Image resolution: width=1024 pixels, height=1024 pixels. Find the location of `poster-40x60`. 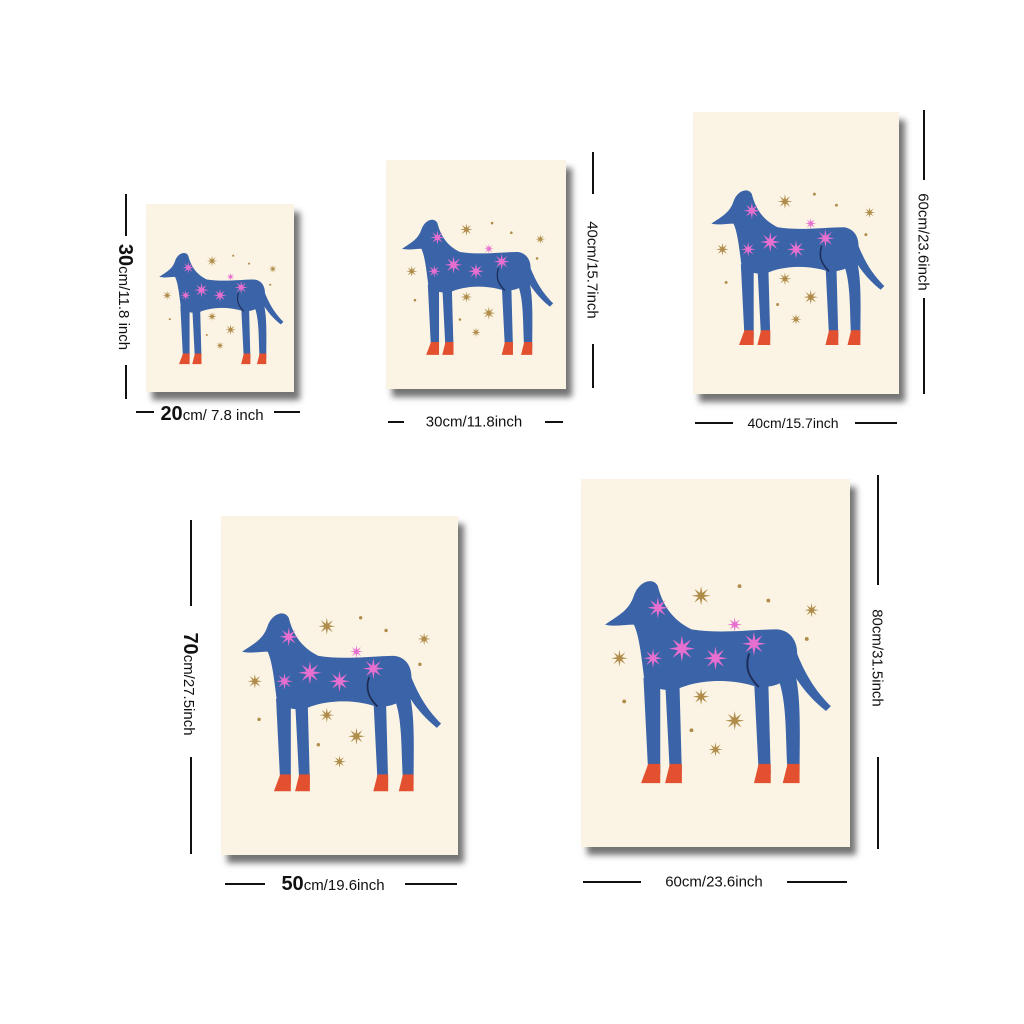

poster-40x60 is located at coordinates (796, 253).